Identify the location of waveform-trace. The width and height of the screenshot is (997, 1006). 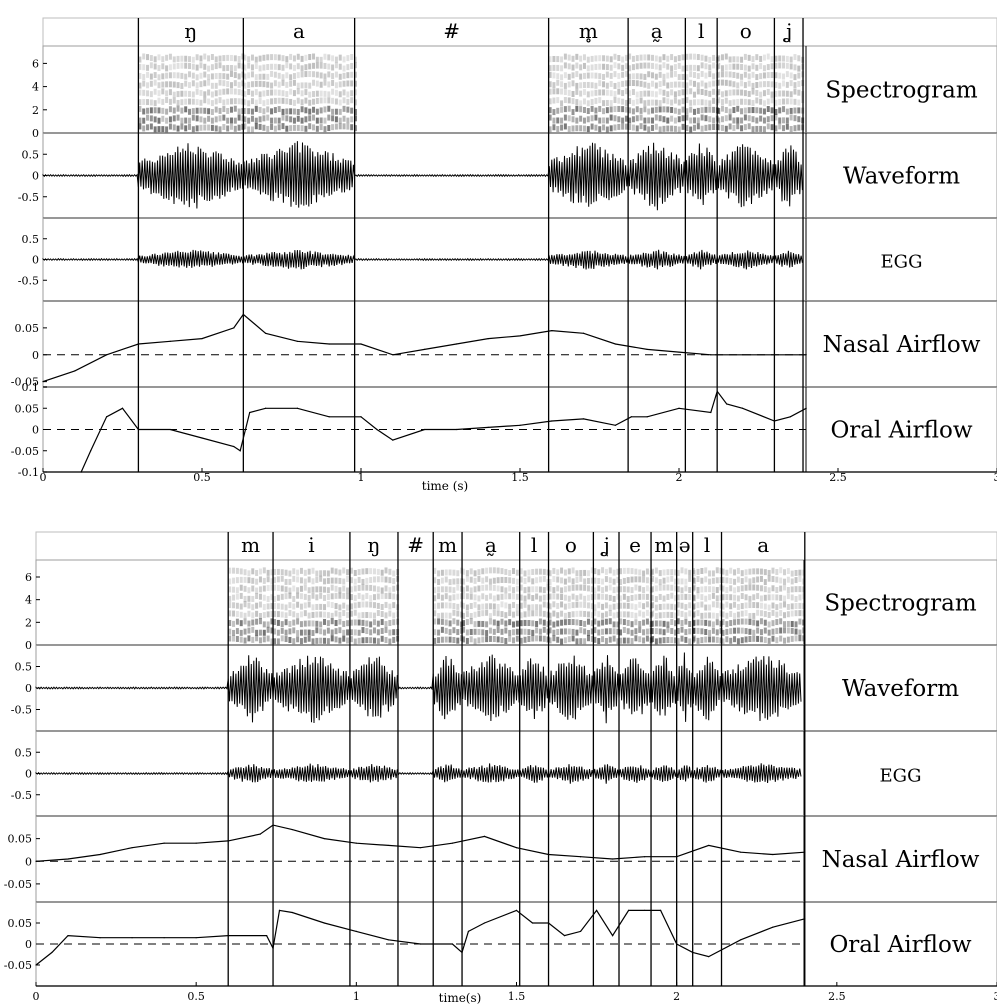
(418, 688).